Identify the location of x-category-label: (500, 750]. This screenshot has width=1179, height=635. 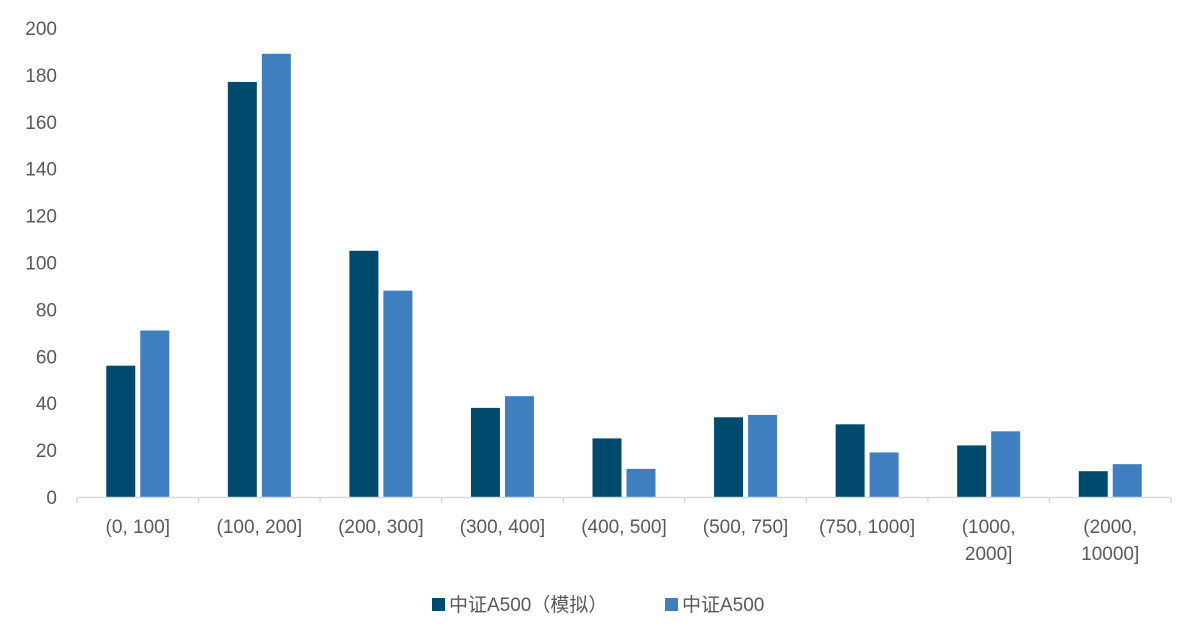
(746, 527).